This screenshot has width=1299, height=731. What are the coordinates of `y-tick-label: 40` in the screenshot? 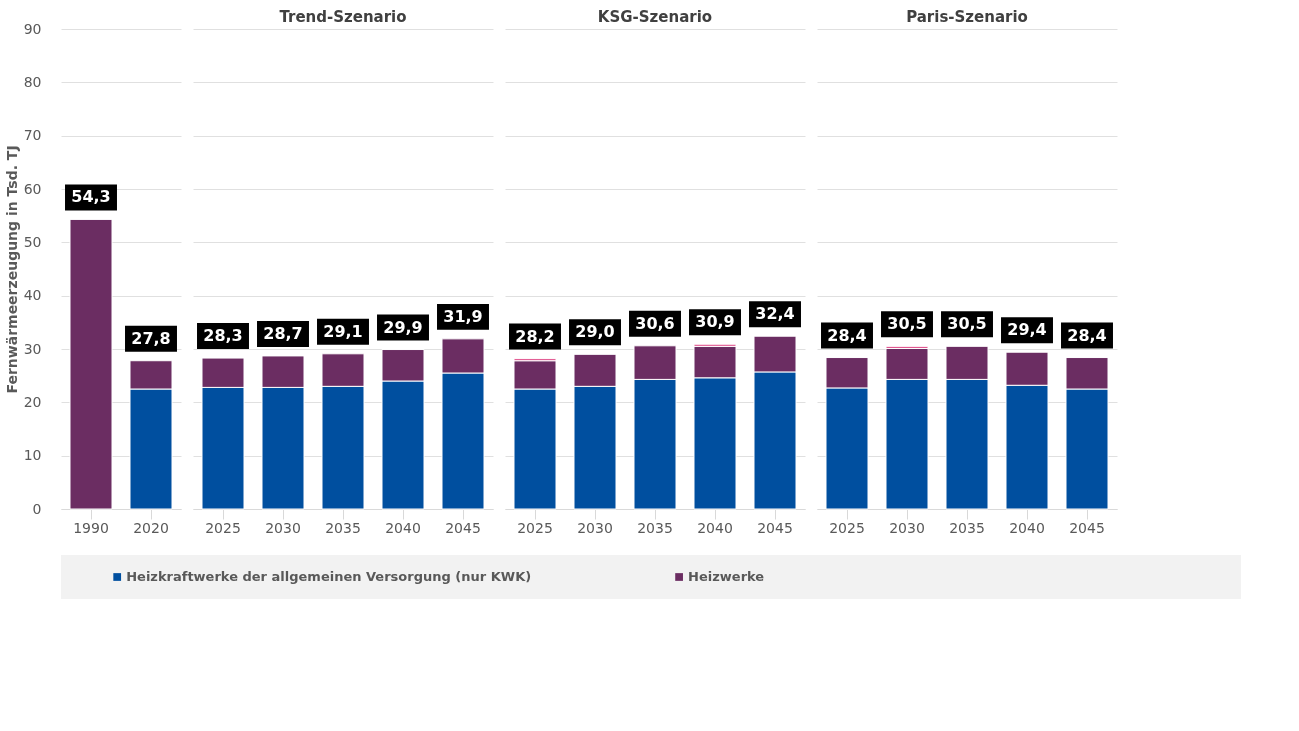 It's located at (32, 295).